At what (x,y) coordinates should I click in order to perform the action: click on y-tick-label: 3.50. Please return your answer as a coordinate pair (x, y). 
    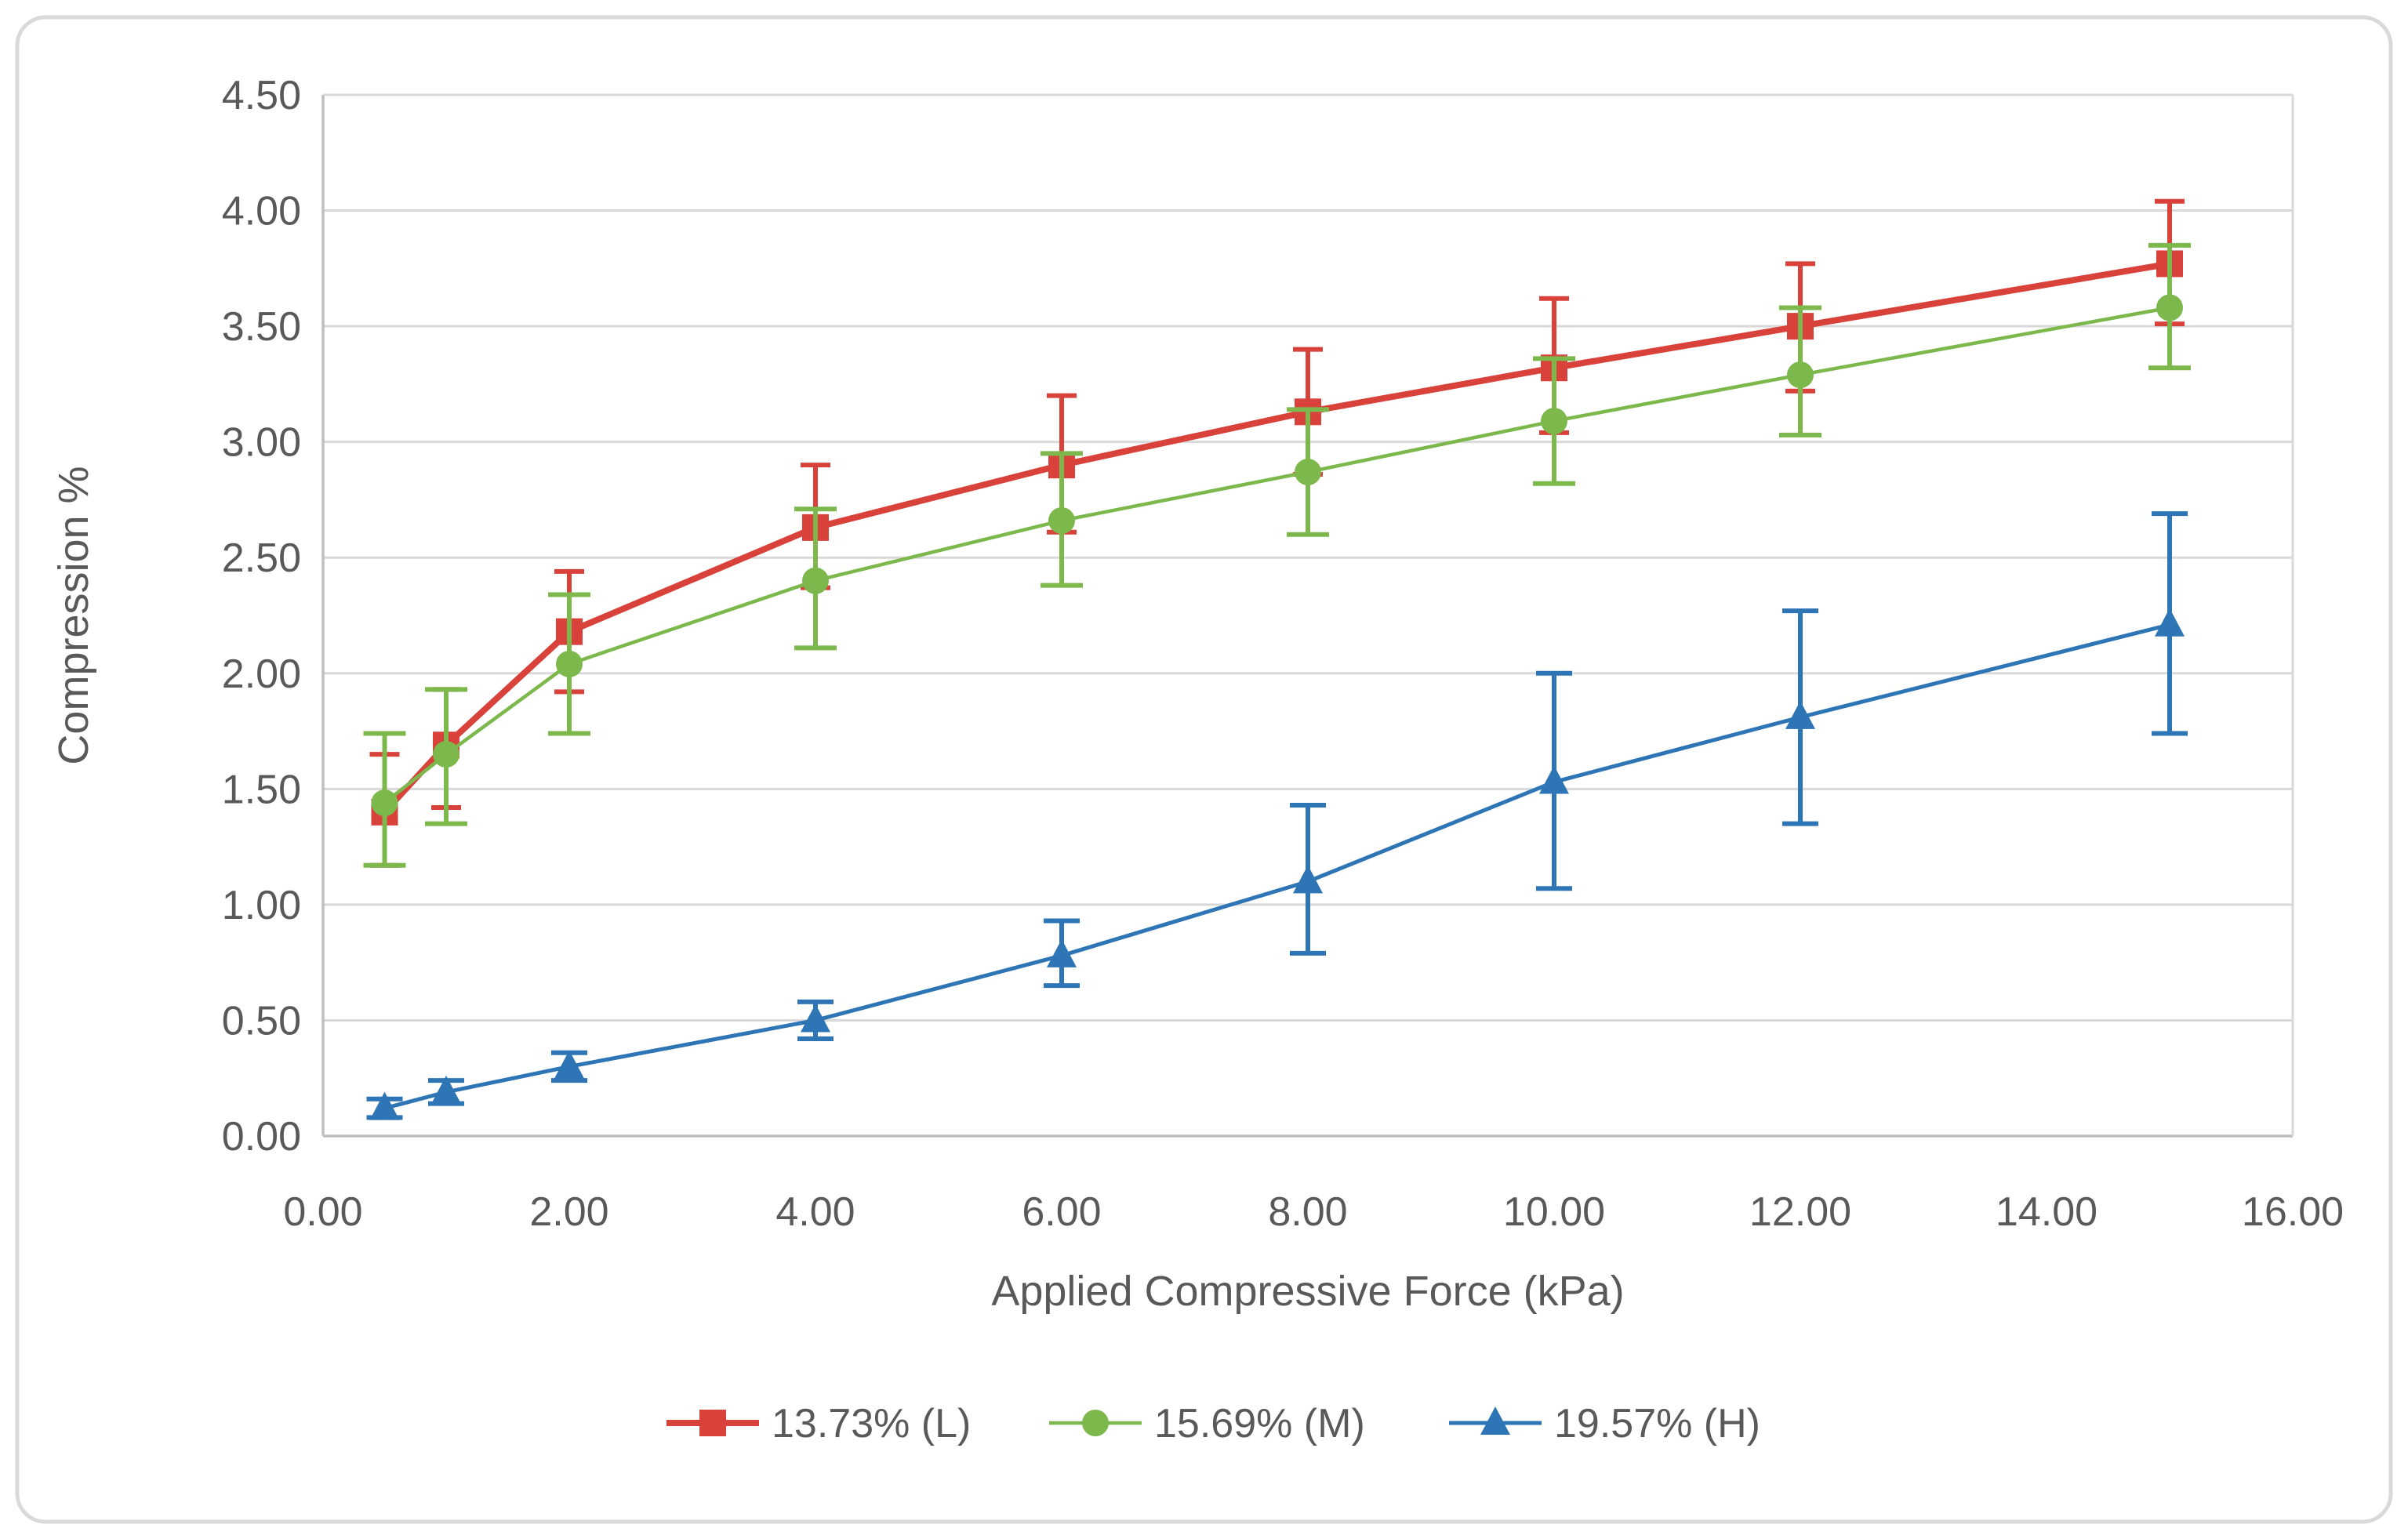
    Looking at the image, I should click on (261, 327).